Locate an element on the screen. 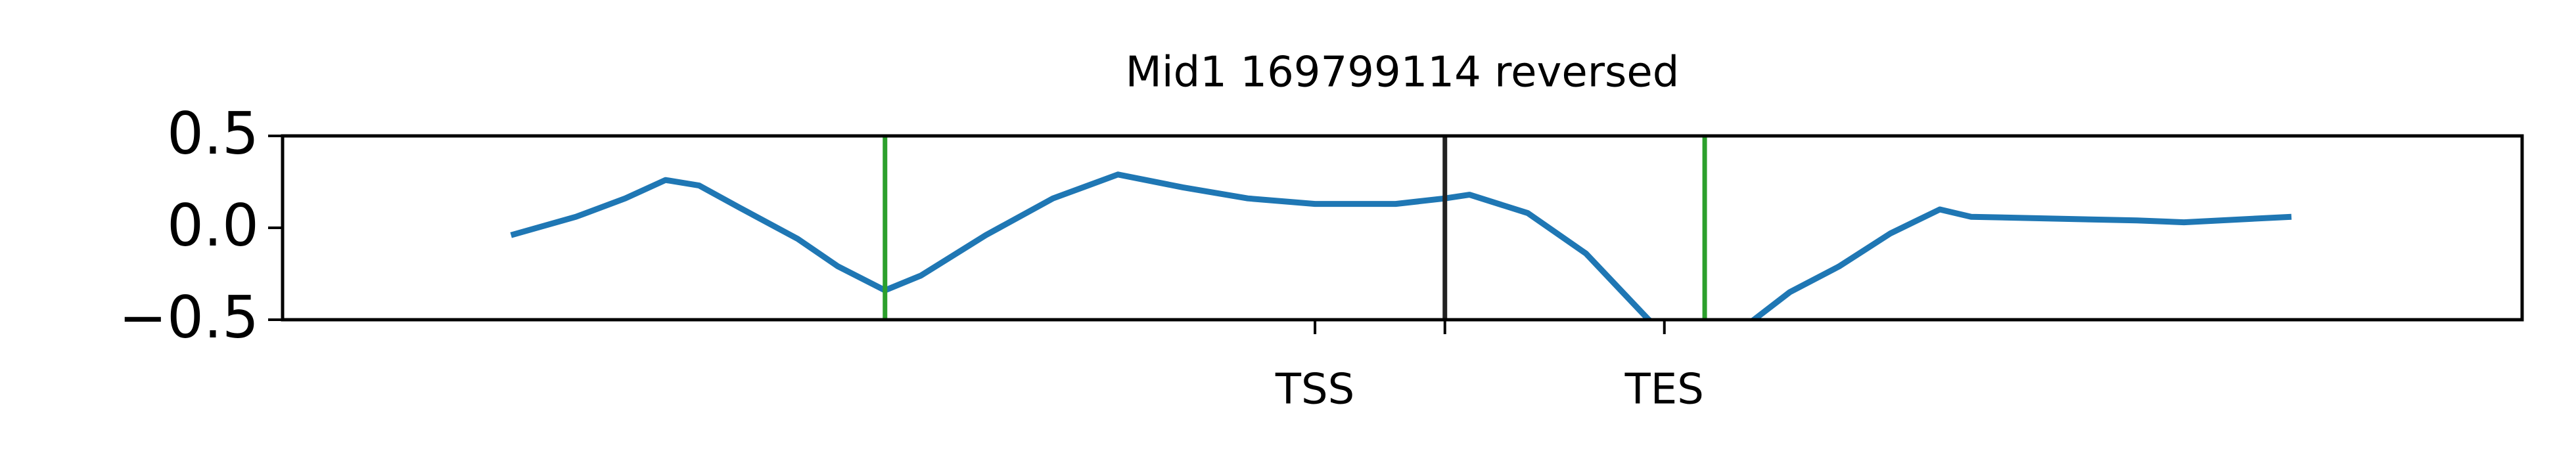 The image size is (2576, 474). y-tick-label: 0.0 is located at coordinates (213, 225).